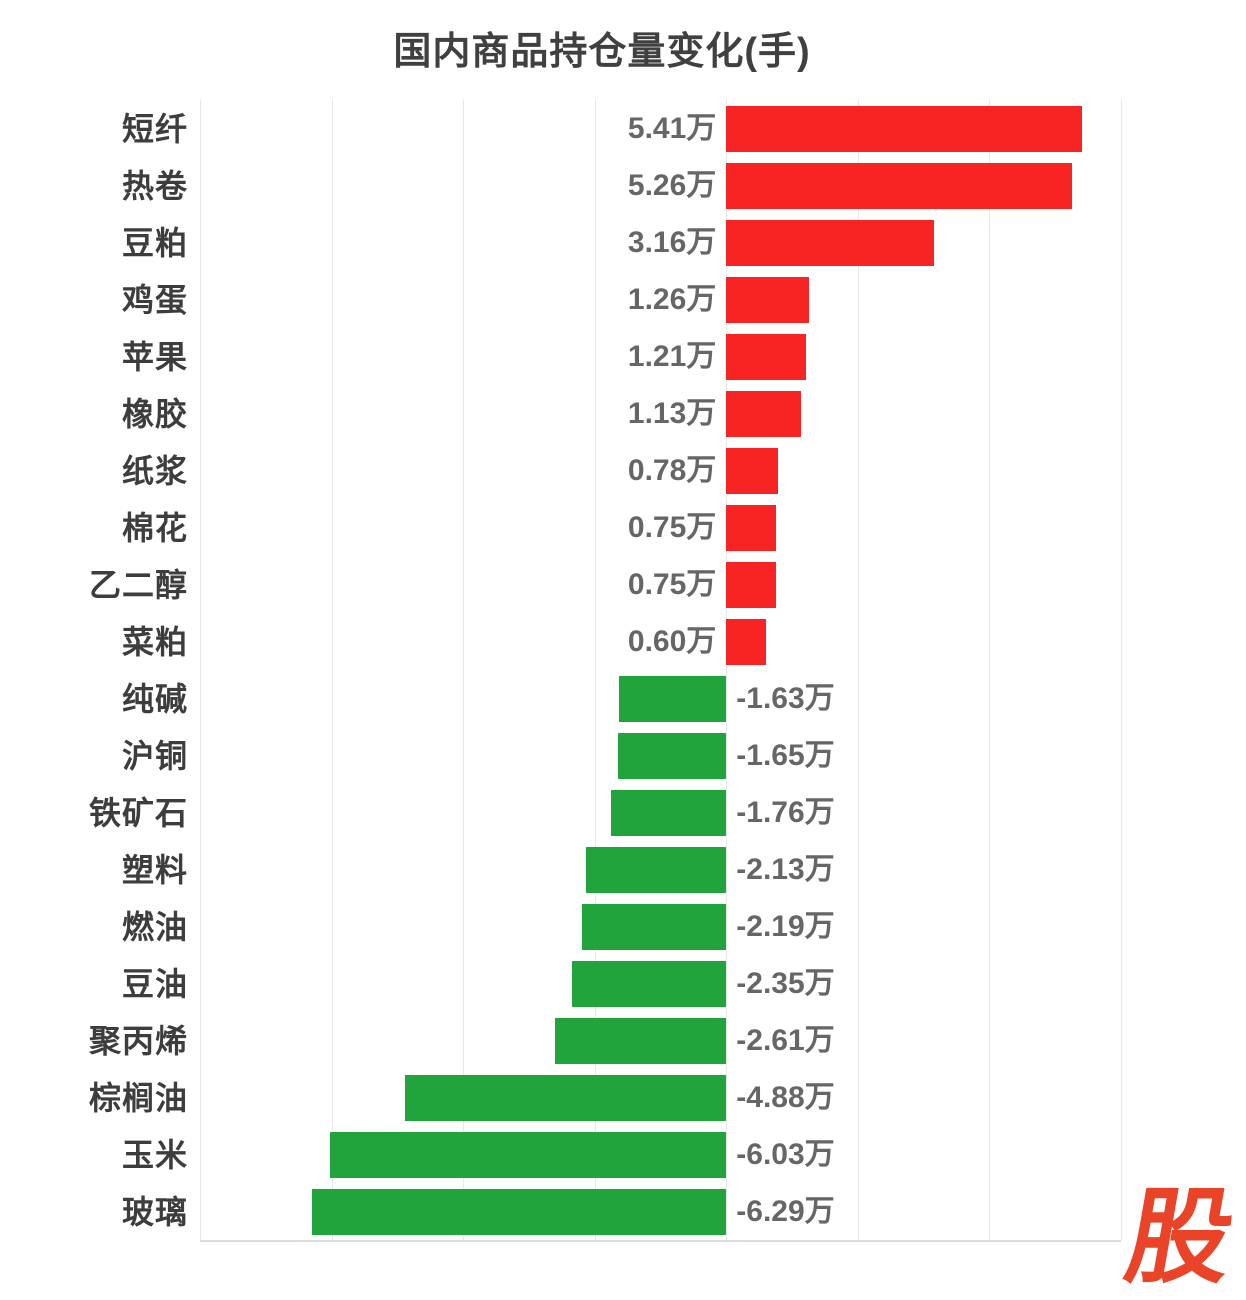 This screenshot has width=1246, height=1300. What do you see at coordinates (138, 1040) in the screenshot?
I see `category-label: 聚丙烯` at bounding box center [138, 1040].